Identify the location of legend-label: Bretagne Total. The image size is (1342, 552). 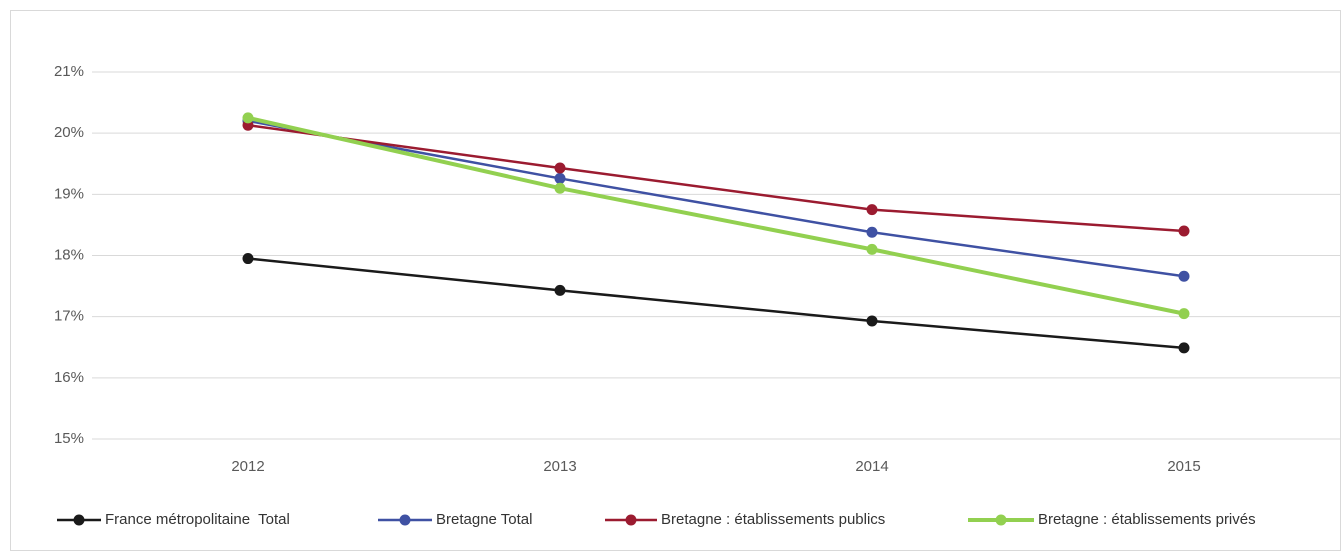
(484, 519).